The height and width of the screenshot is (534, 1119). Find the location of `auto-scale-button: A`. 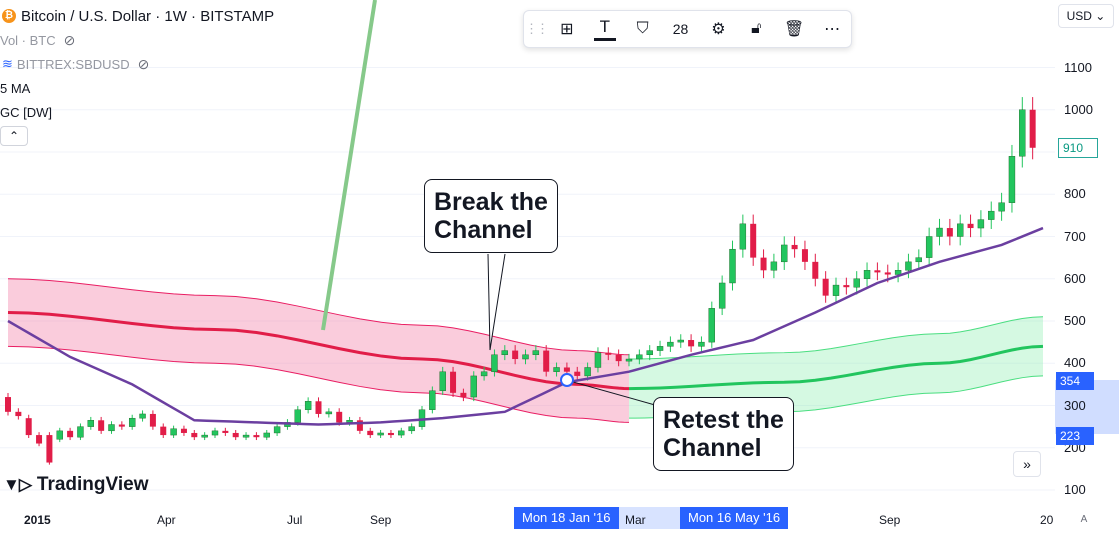

auto-scale-button: A is located at coordinates (1084, 519).